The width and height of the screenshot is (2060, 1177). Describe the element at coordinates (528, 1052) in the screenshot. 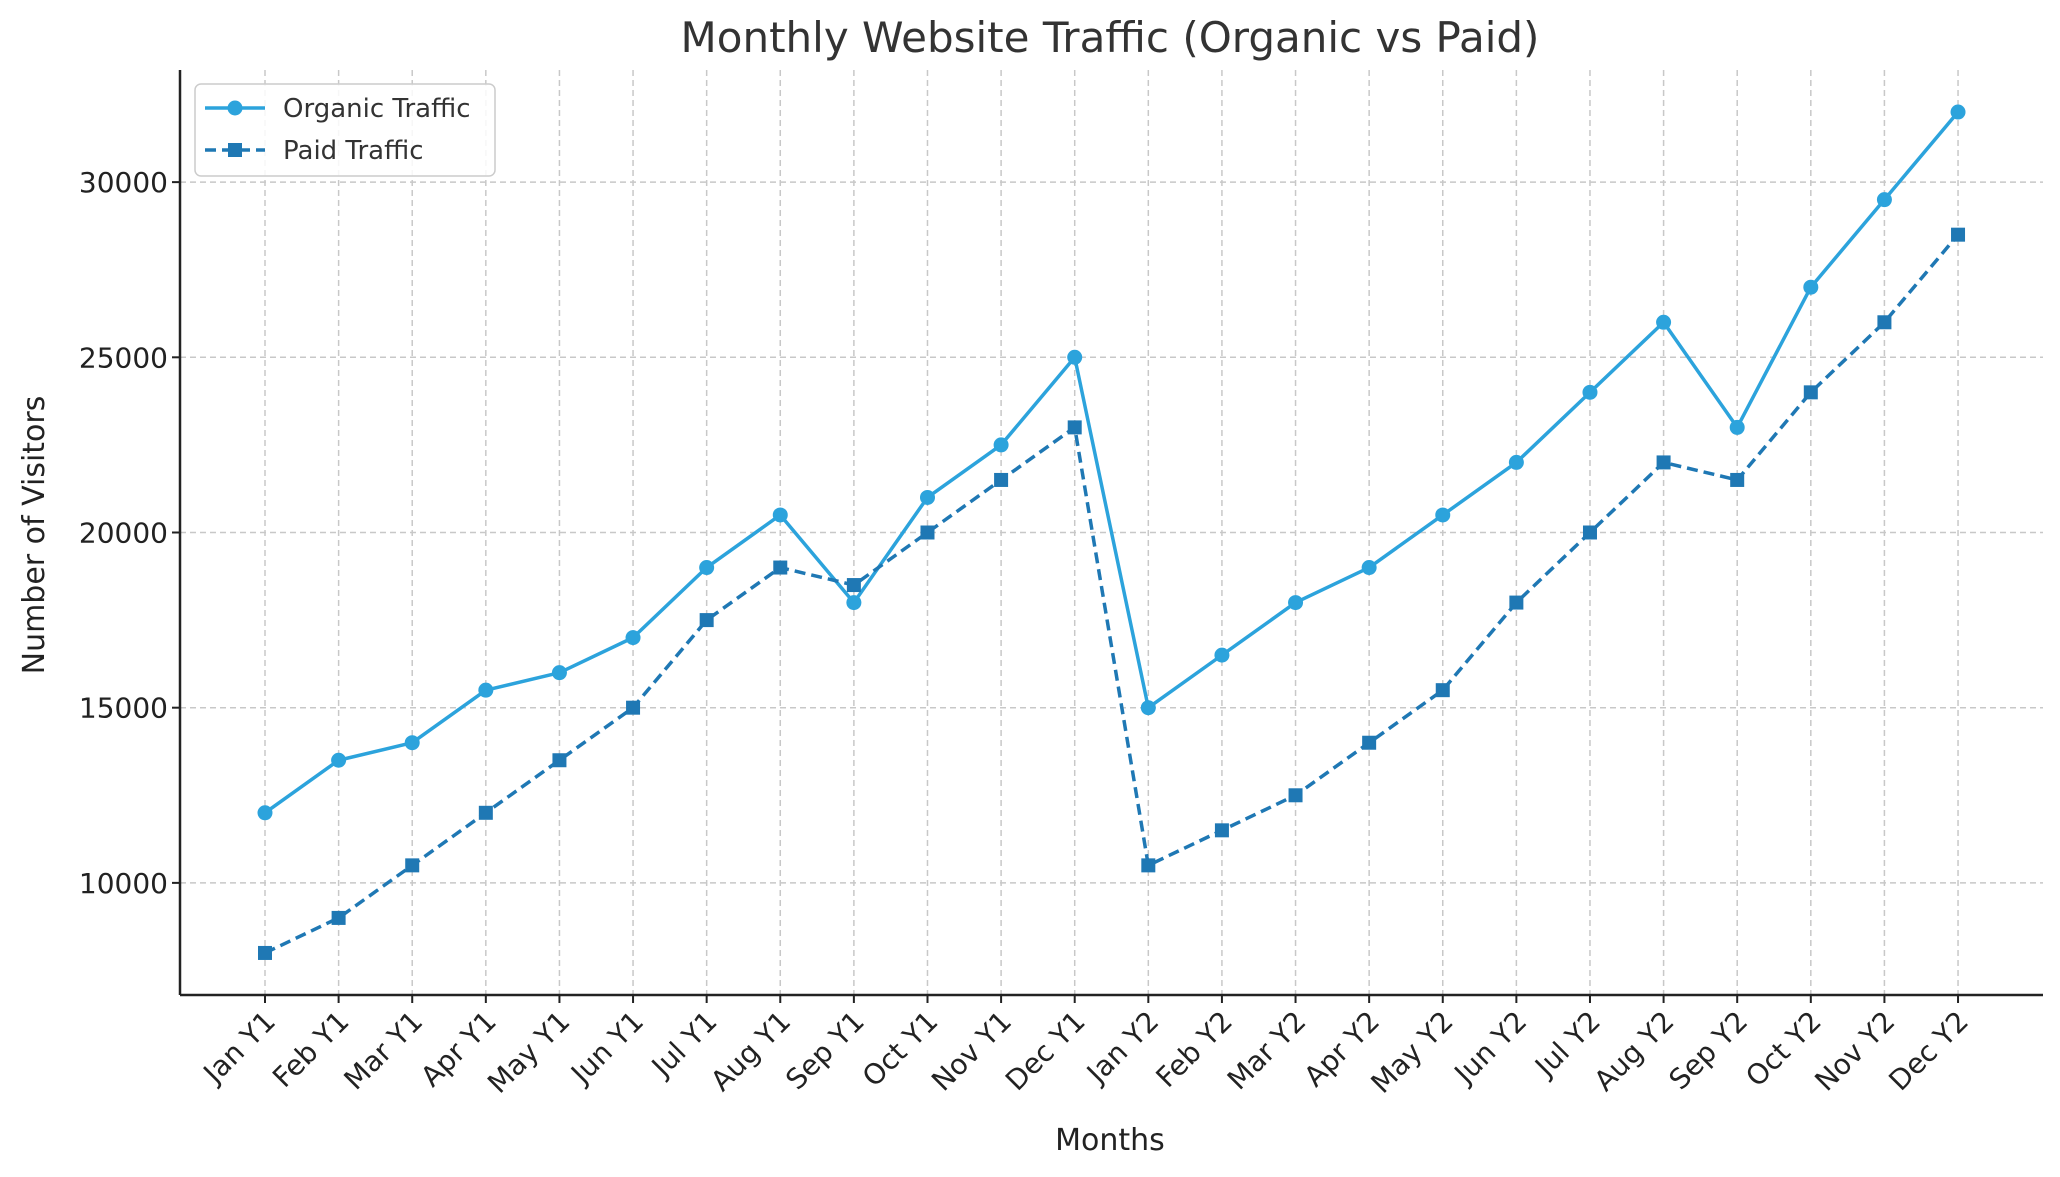

I see `x-tick-label: May Y1` at that location.